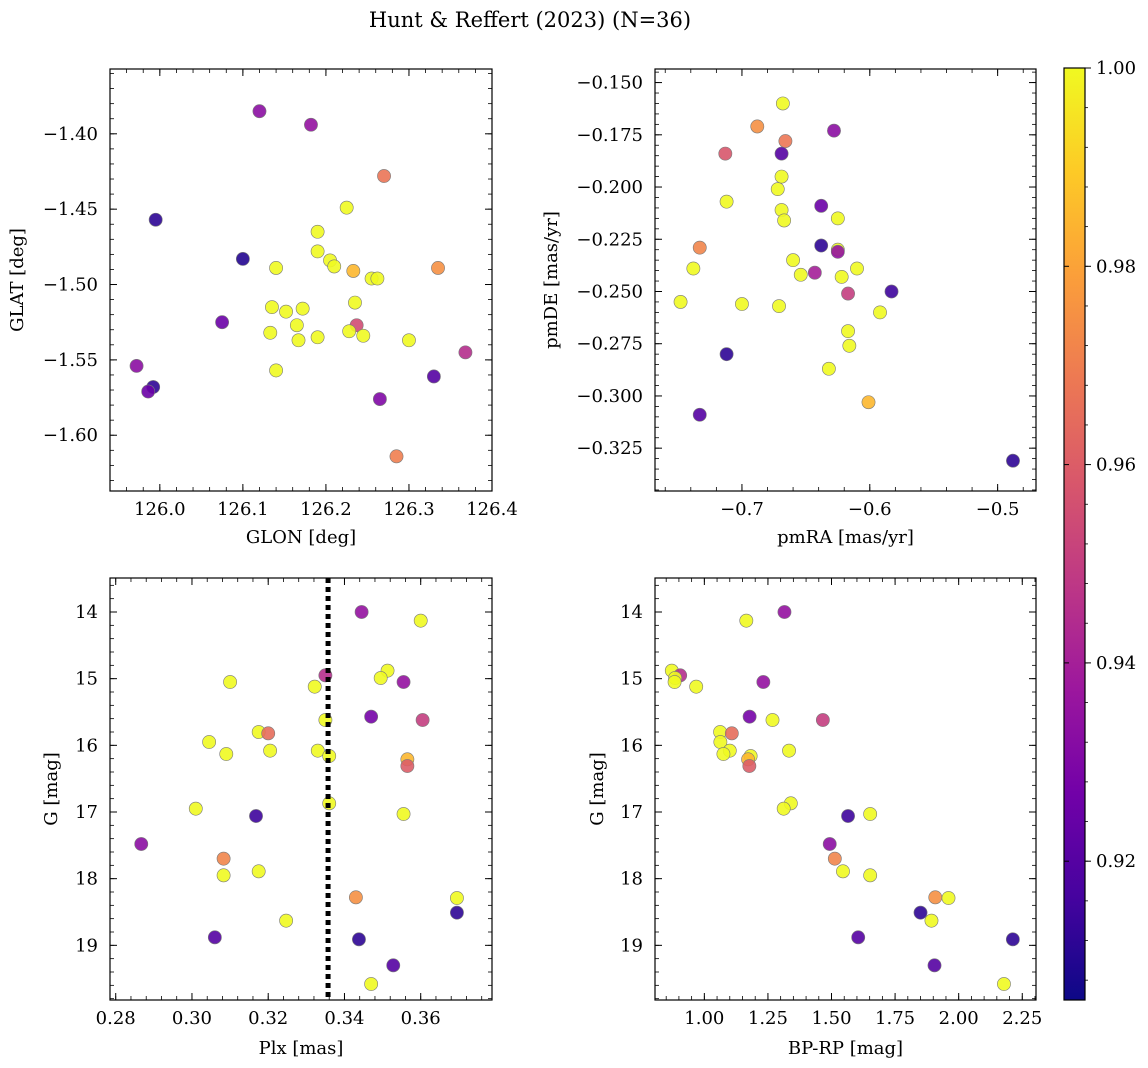  What do you see at coordinates (609, 83) in the screenshot?
I see `y-tick-label: −0.150` at bounding box center [609, 83].